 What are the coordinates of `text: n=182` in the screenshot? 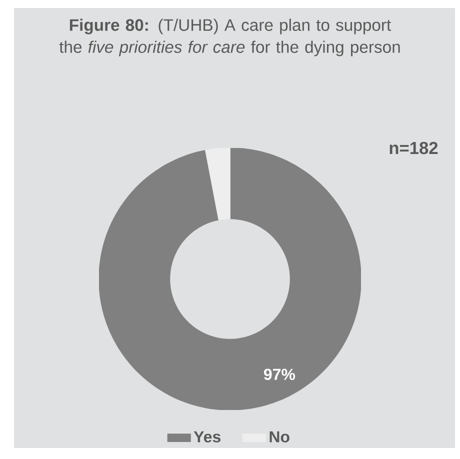 It's located at (414, 148).